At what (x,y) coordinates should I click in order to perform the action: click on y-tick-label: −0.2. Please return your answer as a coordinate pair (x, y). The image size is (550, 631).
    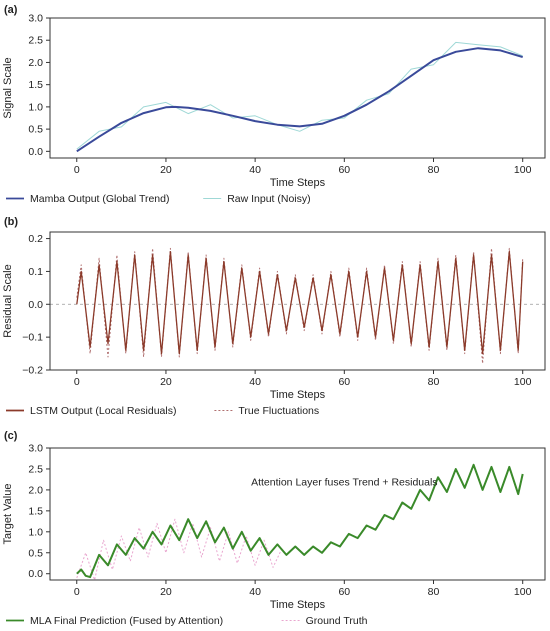
    Looking at the image, I should click on (32, 371).